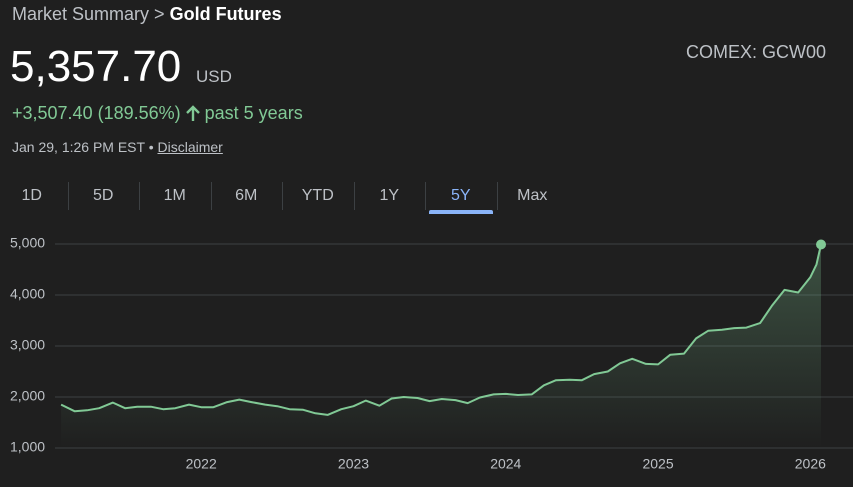 The image size is (853, 487). What do you see at coordinates (27, 345) in the screenshot?
I see `y-tick-label: 3,000` at bounding box center [27, 345].